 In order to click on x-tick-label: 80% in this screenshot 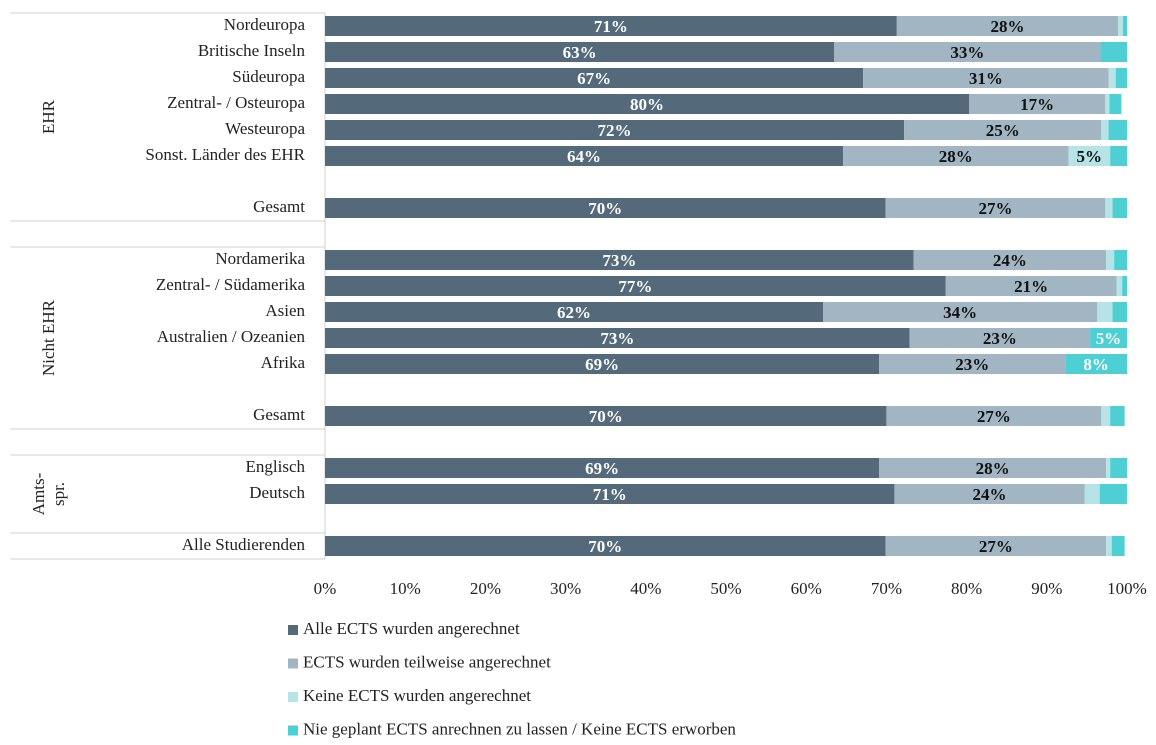, I will do `click(966, 588)`.